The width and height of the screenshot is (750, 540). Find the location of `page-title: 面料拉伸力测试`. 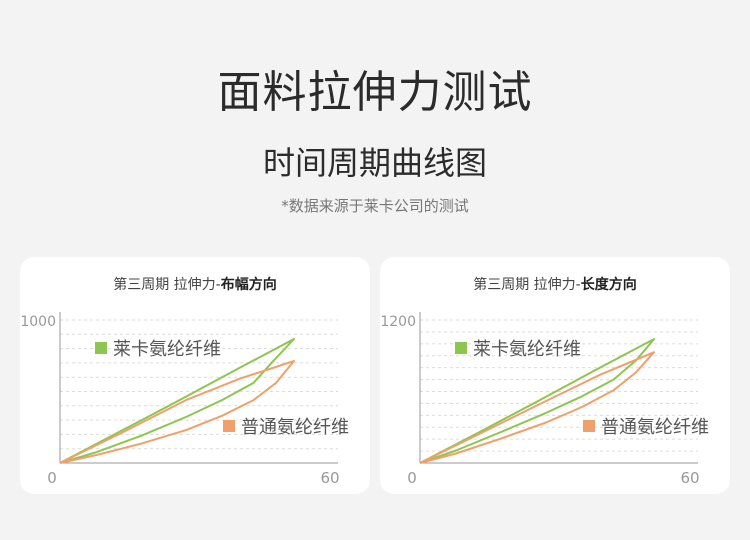

page-title: 面料拉伸力测试 is located at coordinates (375, 92).